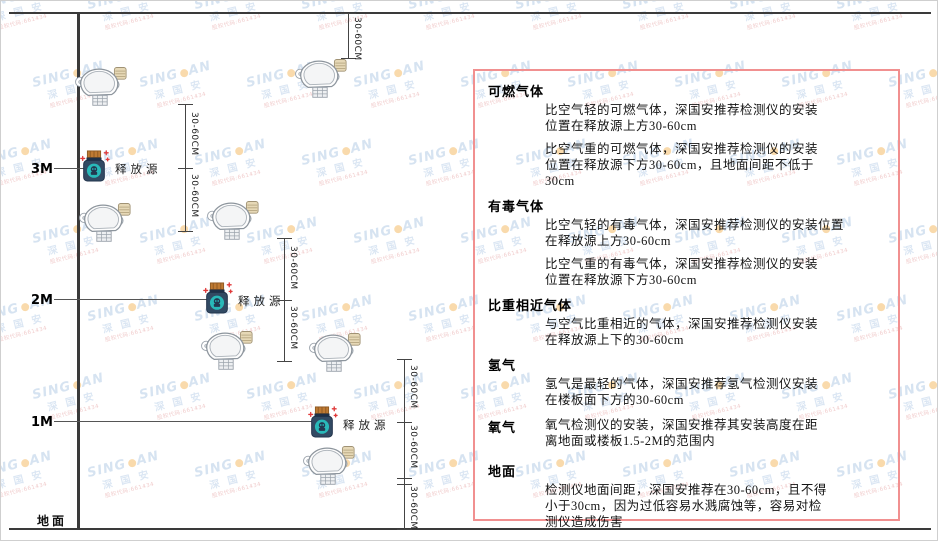 The image size is (938, 541). What do you see at coordinates (516, 206) in the screenshot?
I see `section-title: 有毒气体` at bounding box center [516, 206].